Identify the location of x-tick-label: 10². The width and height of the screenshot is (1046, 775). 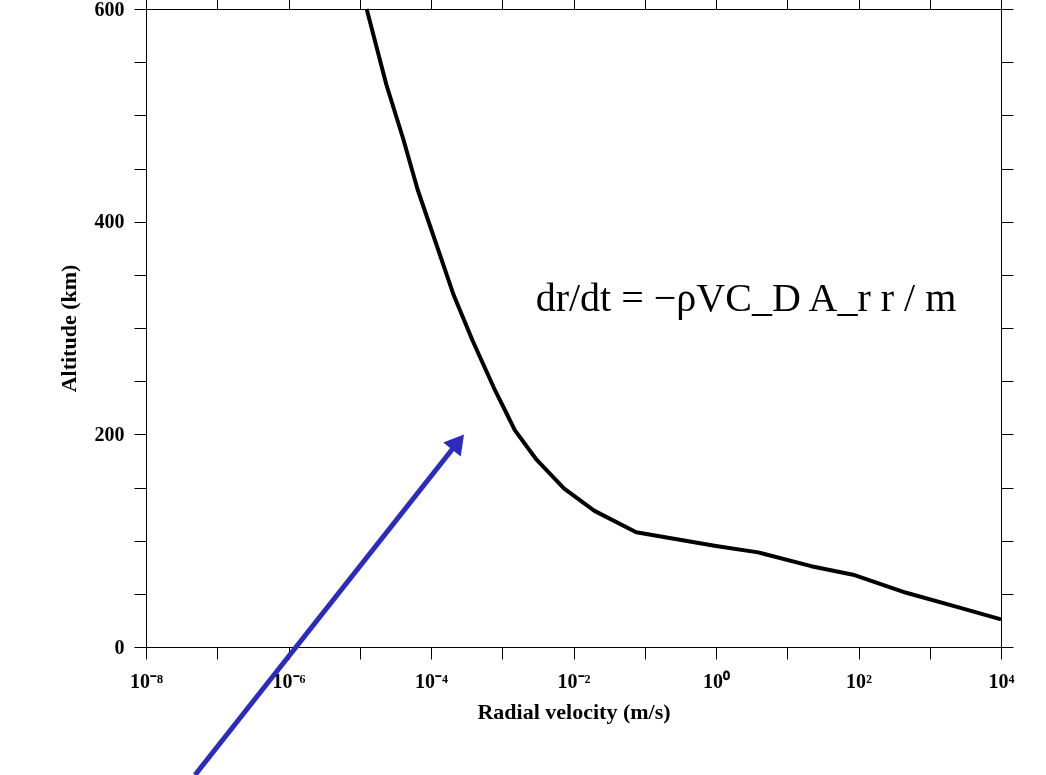
(859, 680).